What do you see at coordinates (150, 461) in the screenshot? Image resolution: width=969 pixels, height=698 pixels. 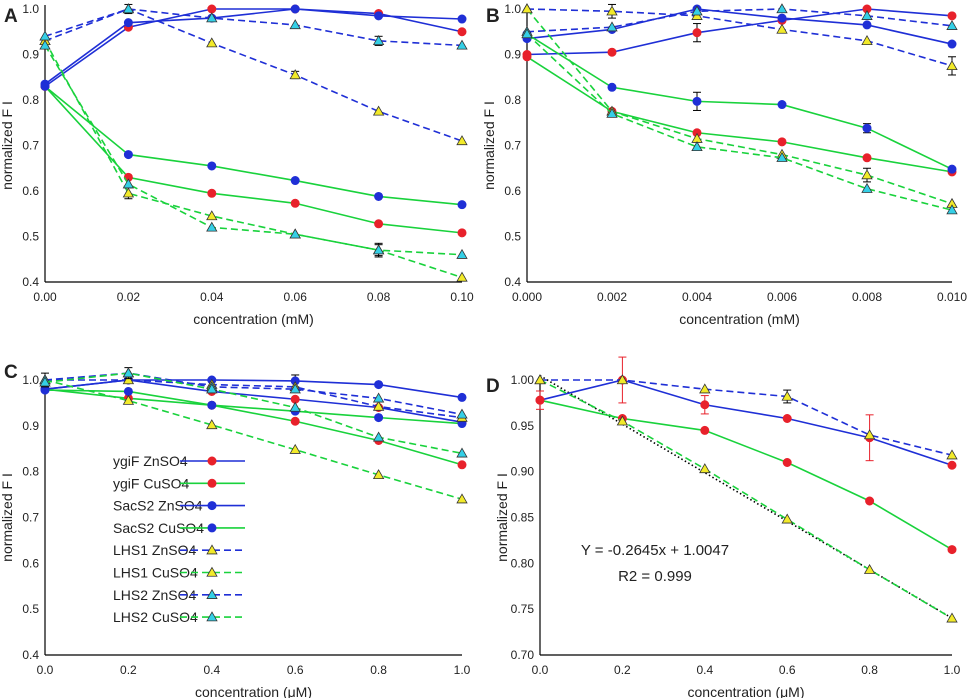 I see `legend-entry: ygiF ZnSO4` at bounding box center [150, 461].